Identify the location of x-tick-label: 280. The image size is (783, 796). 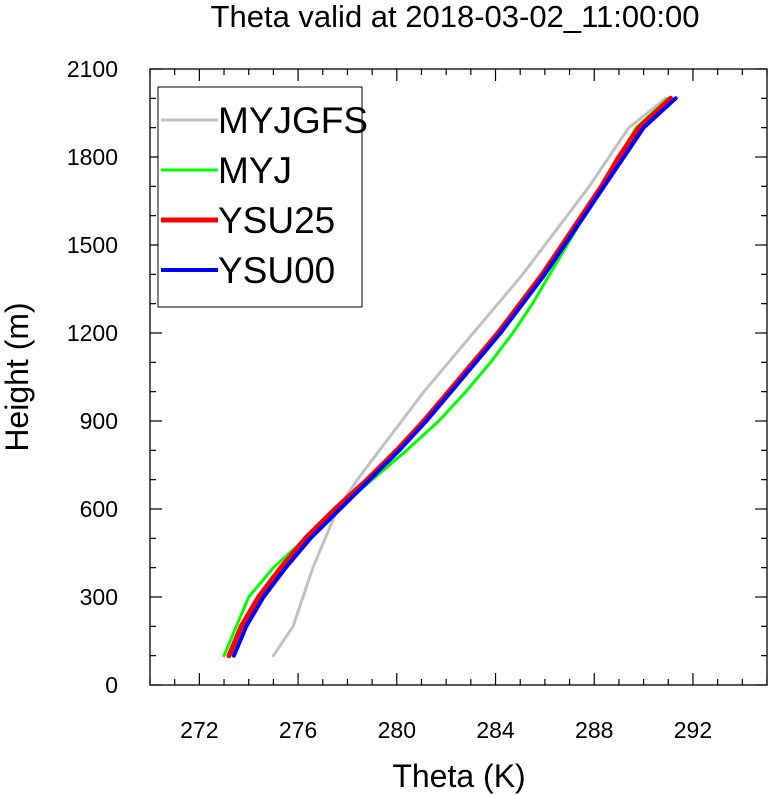
(397, 730).